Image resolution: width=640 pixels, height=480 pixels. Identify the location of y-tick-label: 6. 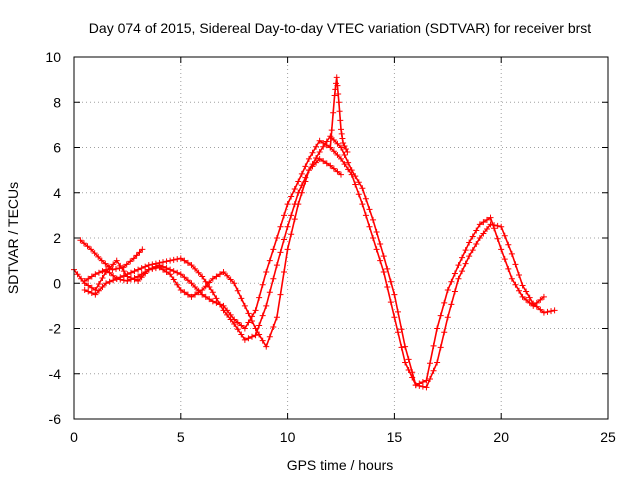
(57, 148).